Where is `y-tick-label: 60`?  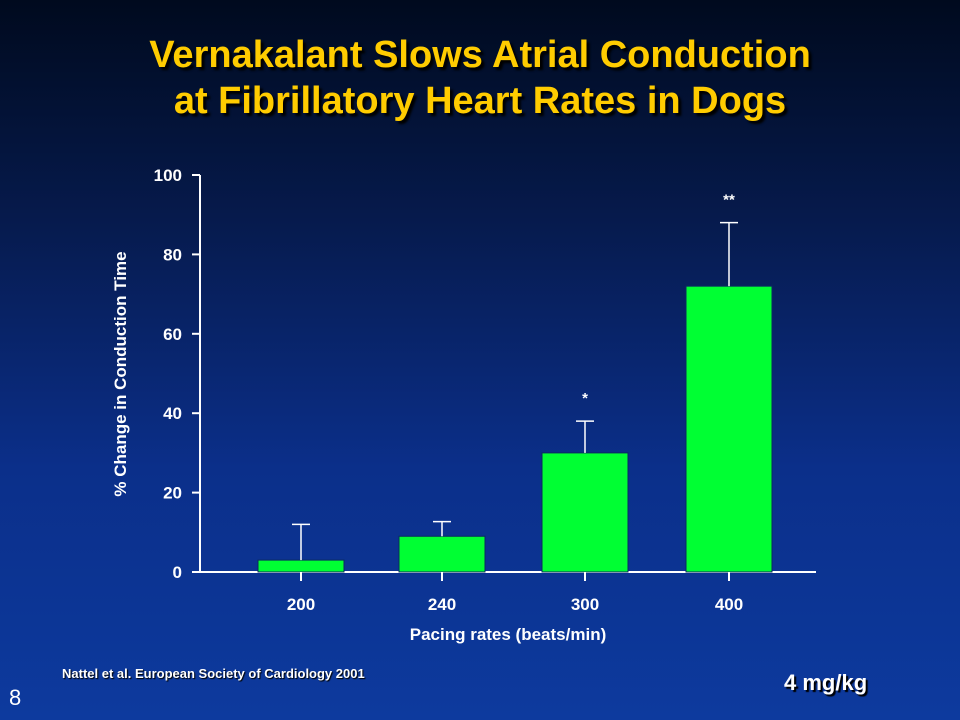
y-tick-label: 60 is located at coordinates (172, 334).